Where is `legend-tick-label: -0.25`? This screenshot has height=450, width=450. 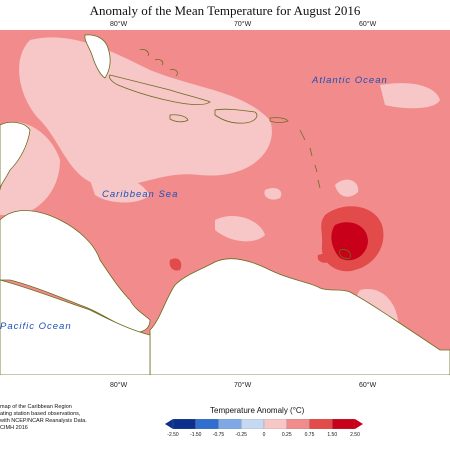 legend-tick-label: -0.25 is located at coordinates (241, 435).